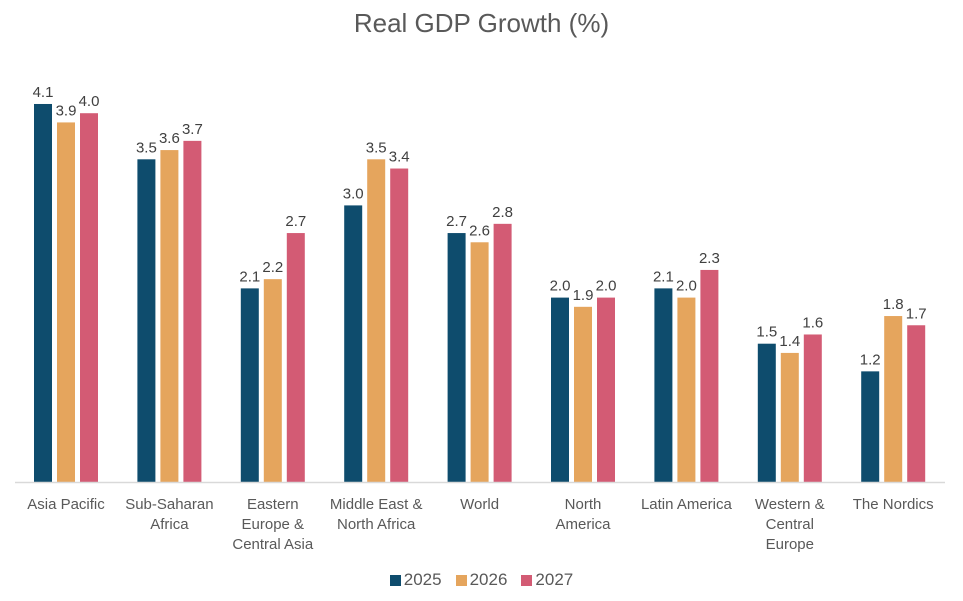 The width and height of the screenshot is (963, 601). Describe the element at coordinates (481, 23) in the screenshot. I see `chart-title: Real GDP Growth (%)` at that location.